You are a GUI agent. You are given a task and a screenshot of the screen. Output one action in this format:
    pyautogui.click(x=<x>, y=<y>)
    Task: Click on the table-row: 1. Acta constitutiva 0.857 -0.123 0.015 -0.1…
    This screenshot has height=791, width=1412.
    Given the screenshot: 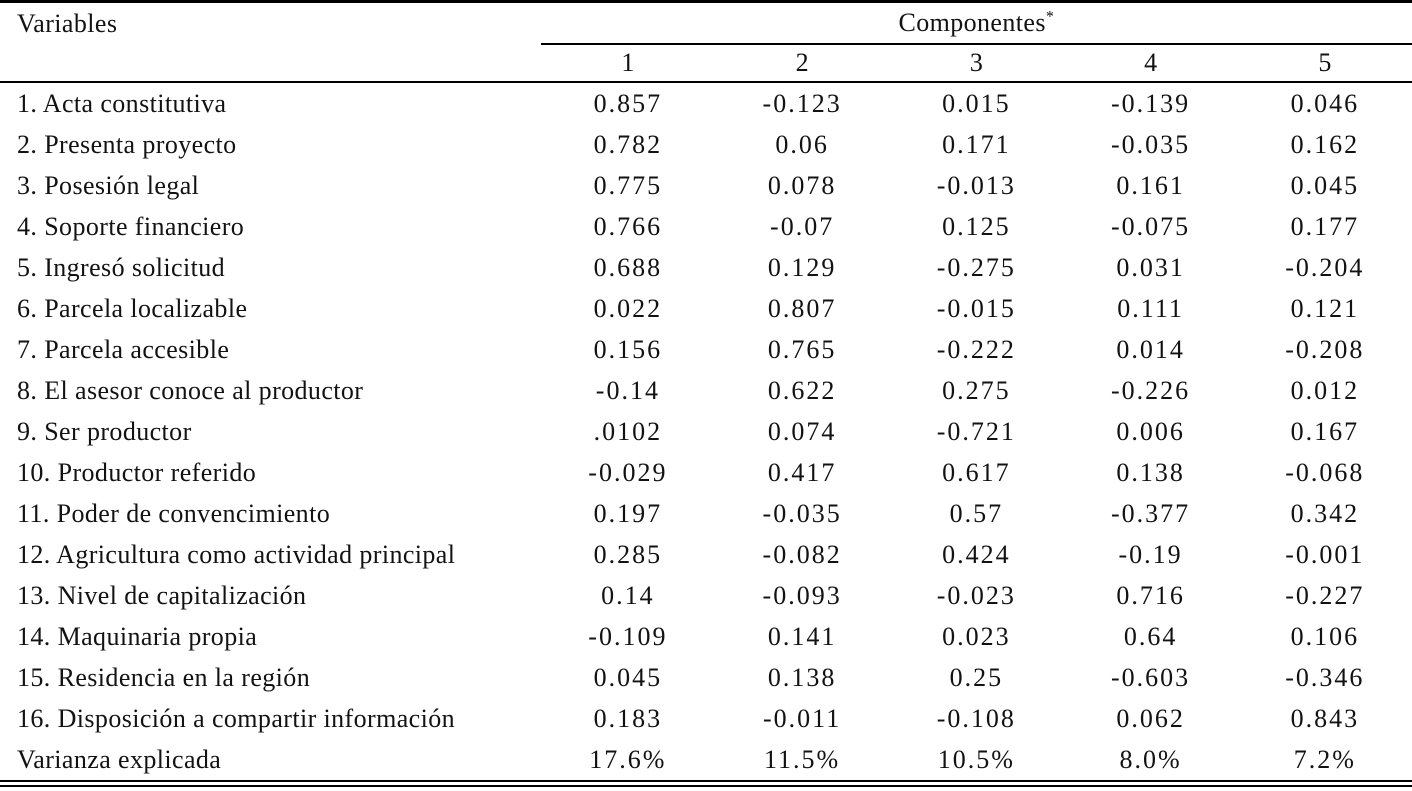 What is the action you would take?
    pyautogui.click(x=706, y=103)
    